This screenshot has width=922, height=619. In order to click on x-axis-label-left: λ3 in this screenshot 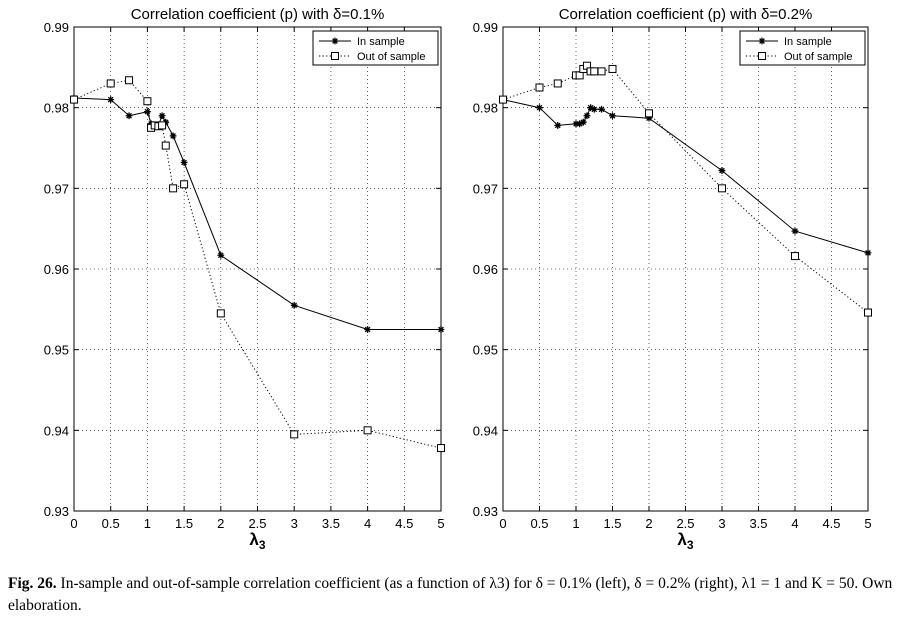, I will do `click(257, 541)`.